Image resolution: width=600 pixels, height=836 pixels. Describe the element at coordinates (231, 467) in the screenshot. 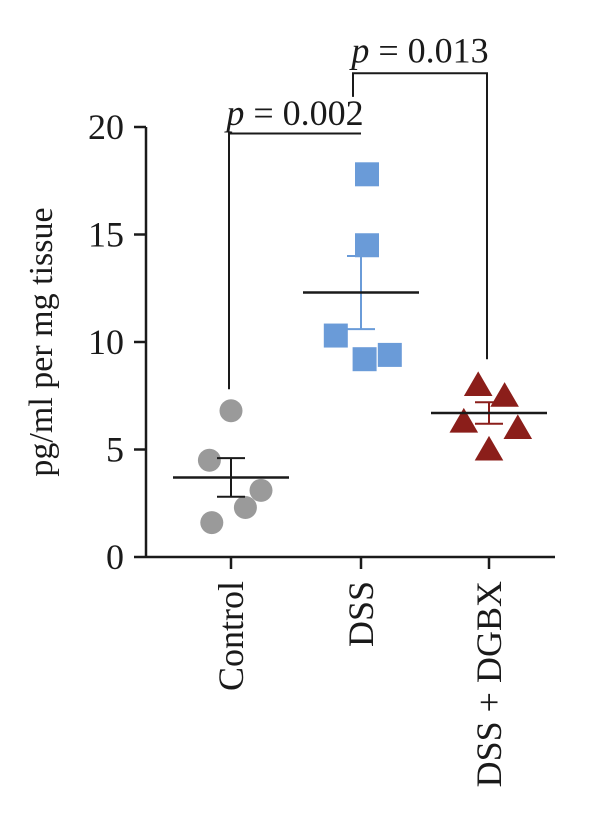

I see `group-control` at that location.